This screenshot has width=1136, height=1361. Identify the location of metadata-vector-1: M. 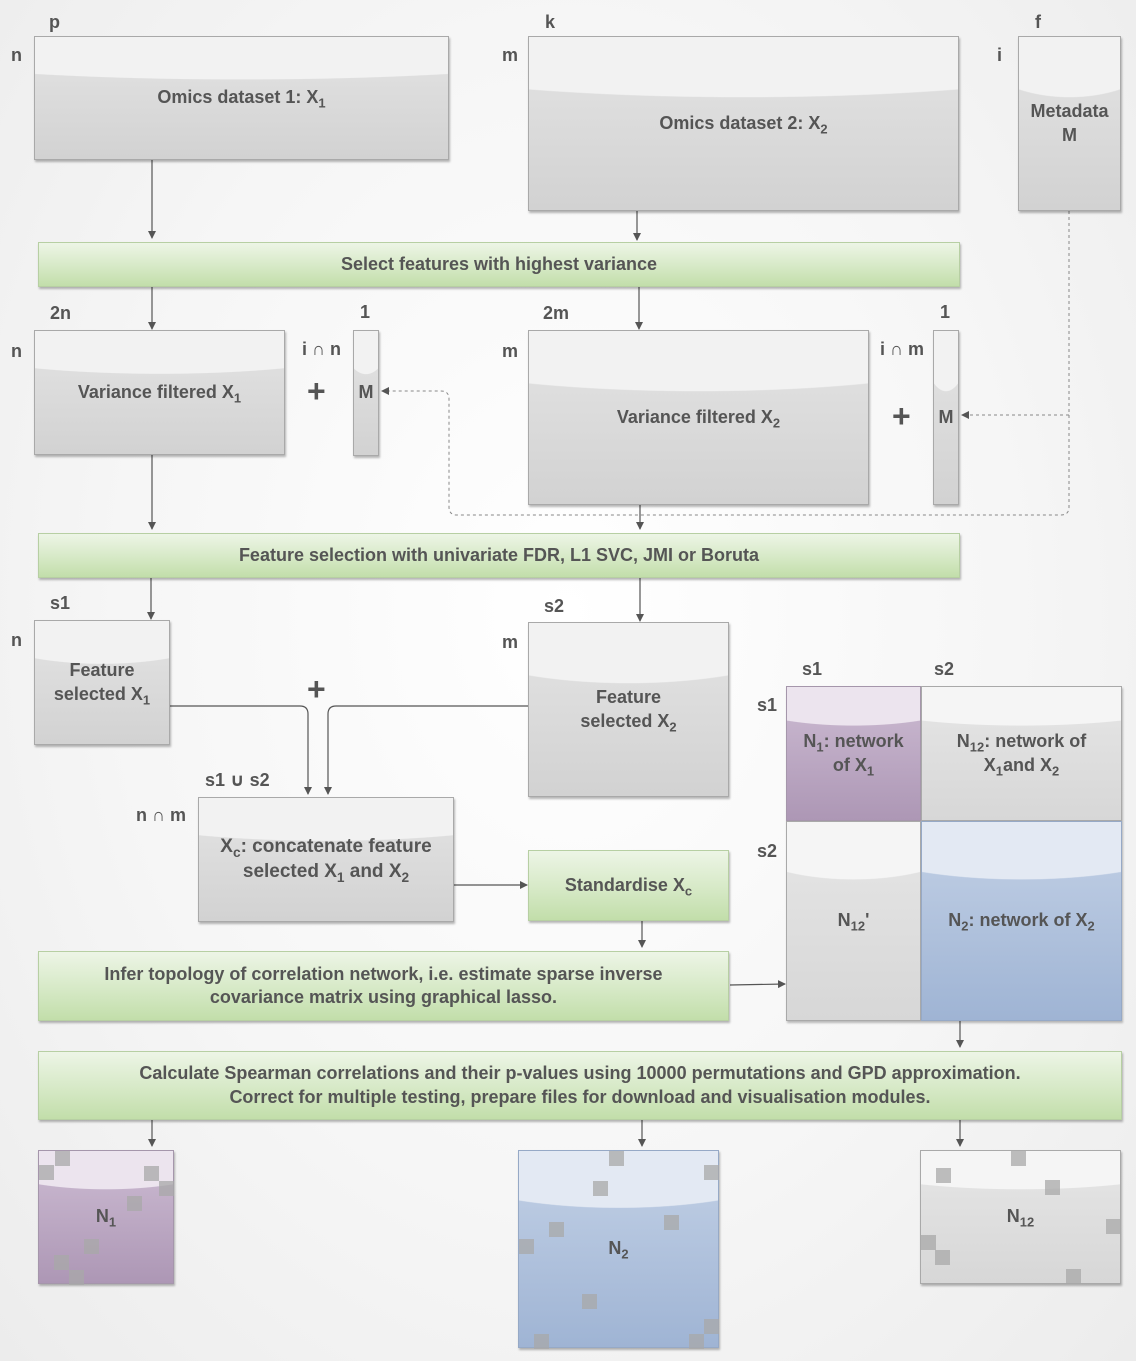
(366, 393).